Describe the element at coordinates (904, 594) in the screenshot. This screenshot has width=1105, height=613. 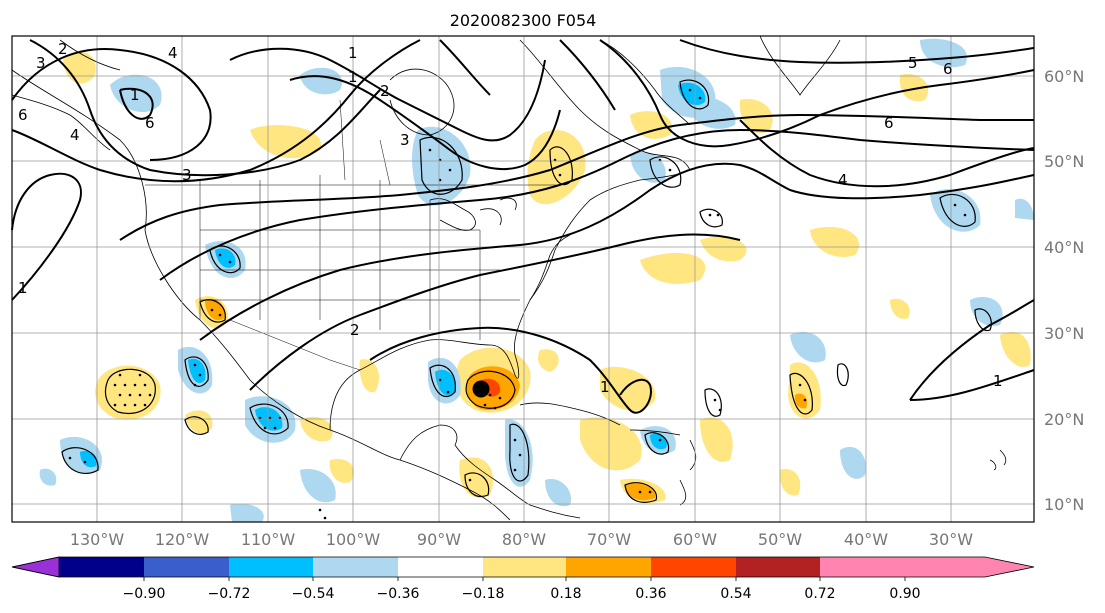
I see `colorbar-tick-label: 0.90` at that location.